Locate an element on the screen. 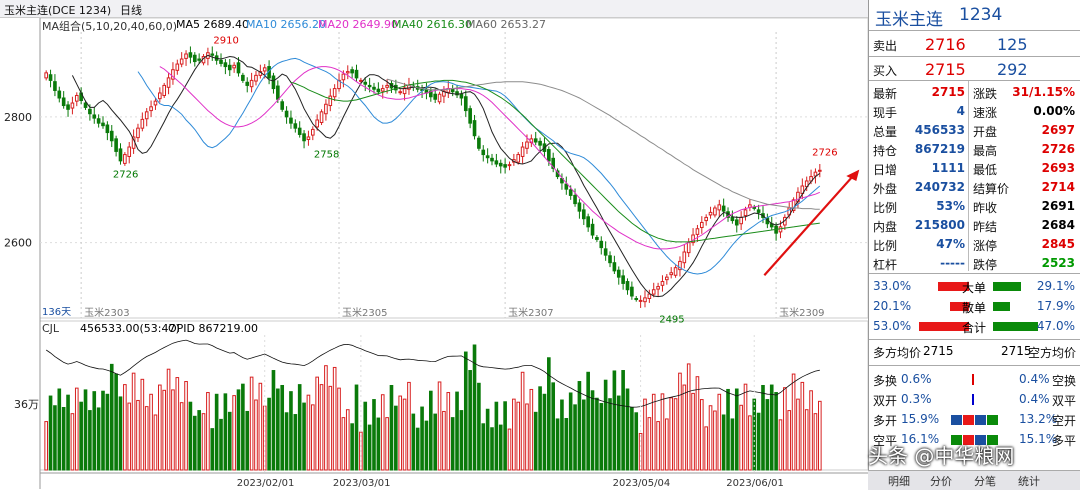 The height and width of the screenshot is (490, 1080). quote-tabs: 明细 分价 分笔 统计 is located at coordinates (974, 480).